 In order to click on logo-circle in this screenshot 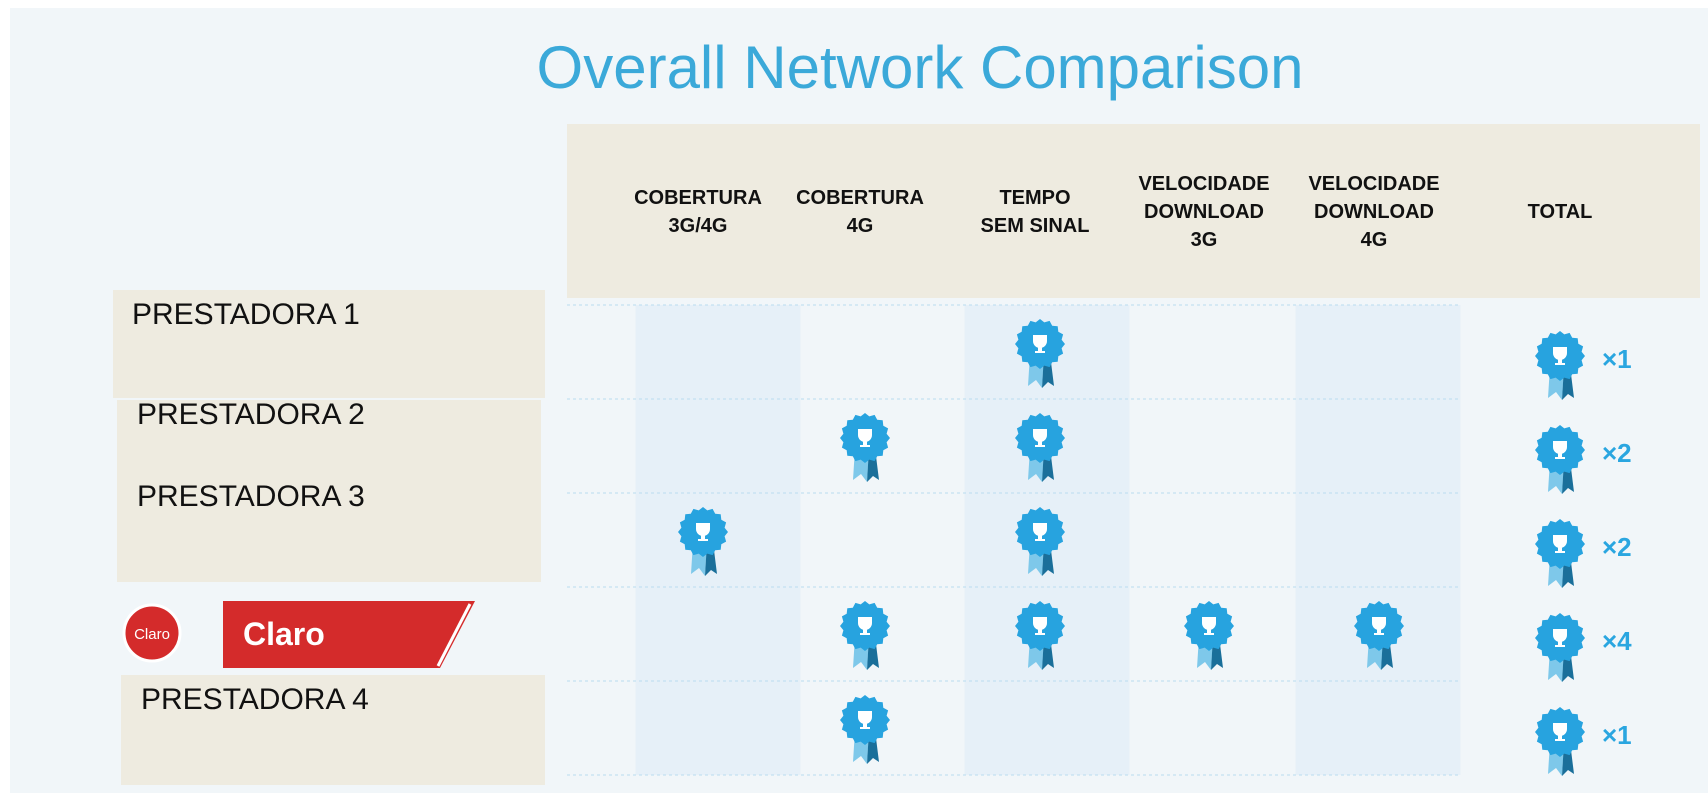, I will do `click(152, 633)`.